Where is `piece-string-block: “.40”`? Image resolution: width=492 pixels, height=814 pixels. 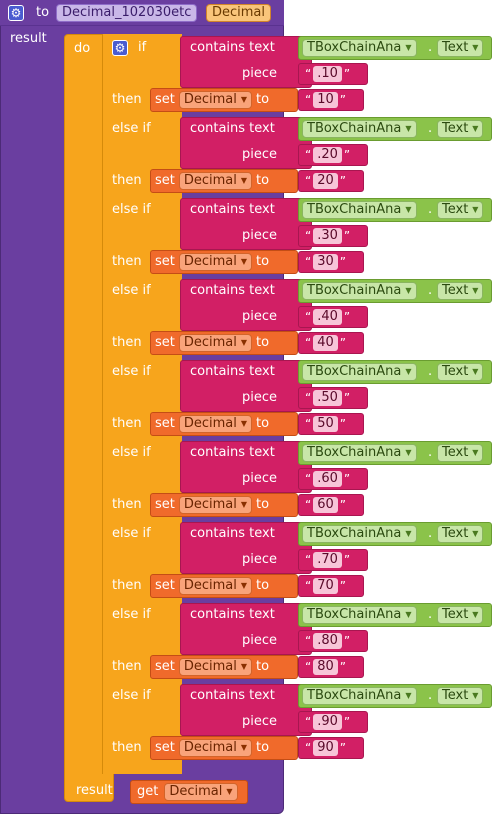
piece-string-block: “.40” is located at coordinates (333, 317).